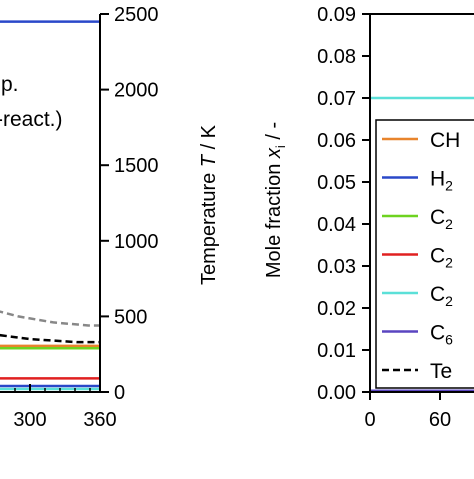 The width and height of the screenshot is (474, 479). I want to click on mole-fraction-tick-label: 0.06, so click(336, 141).